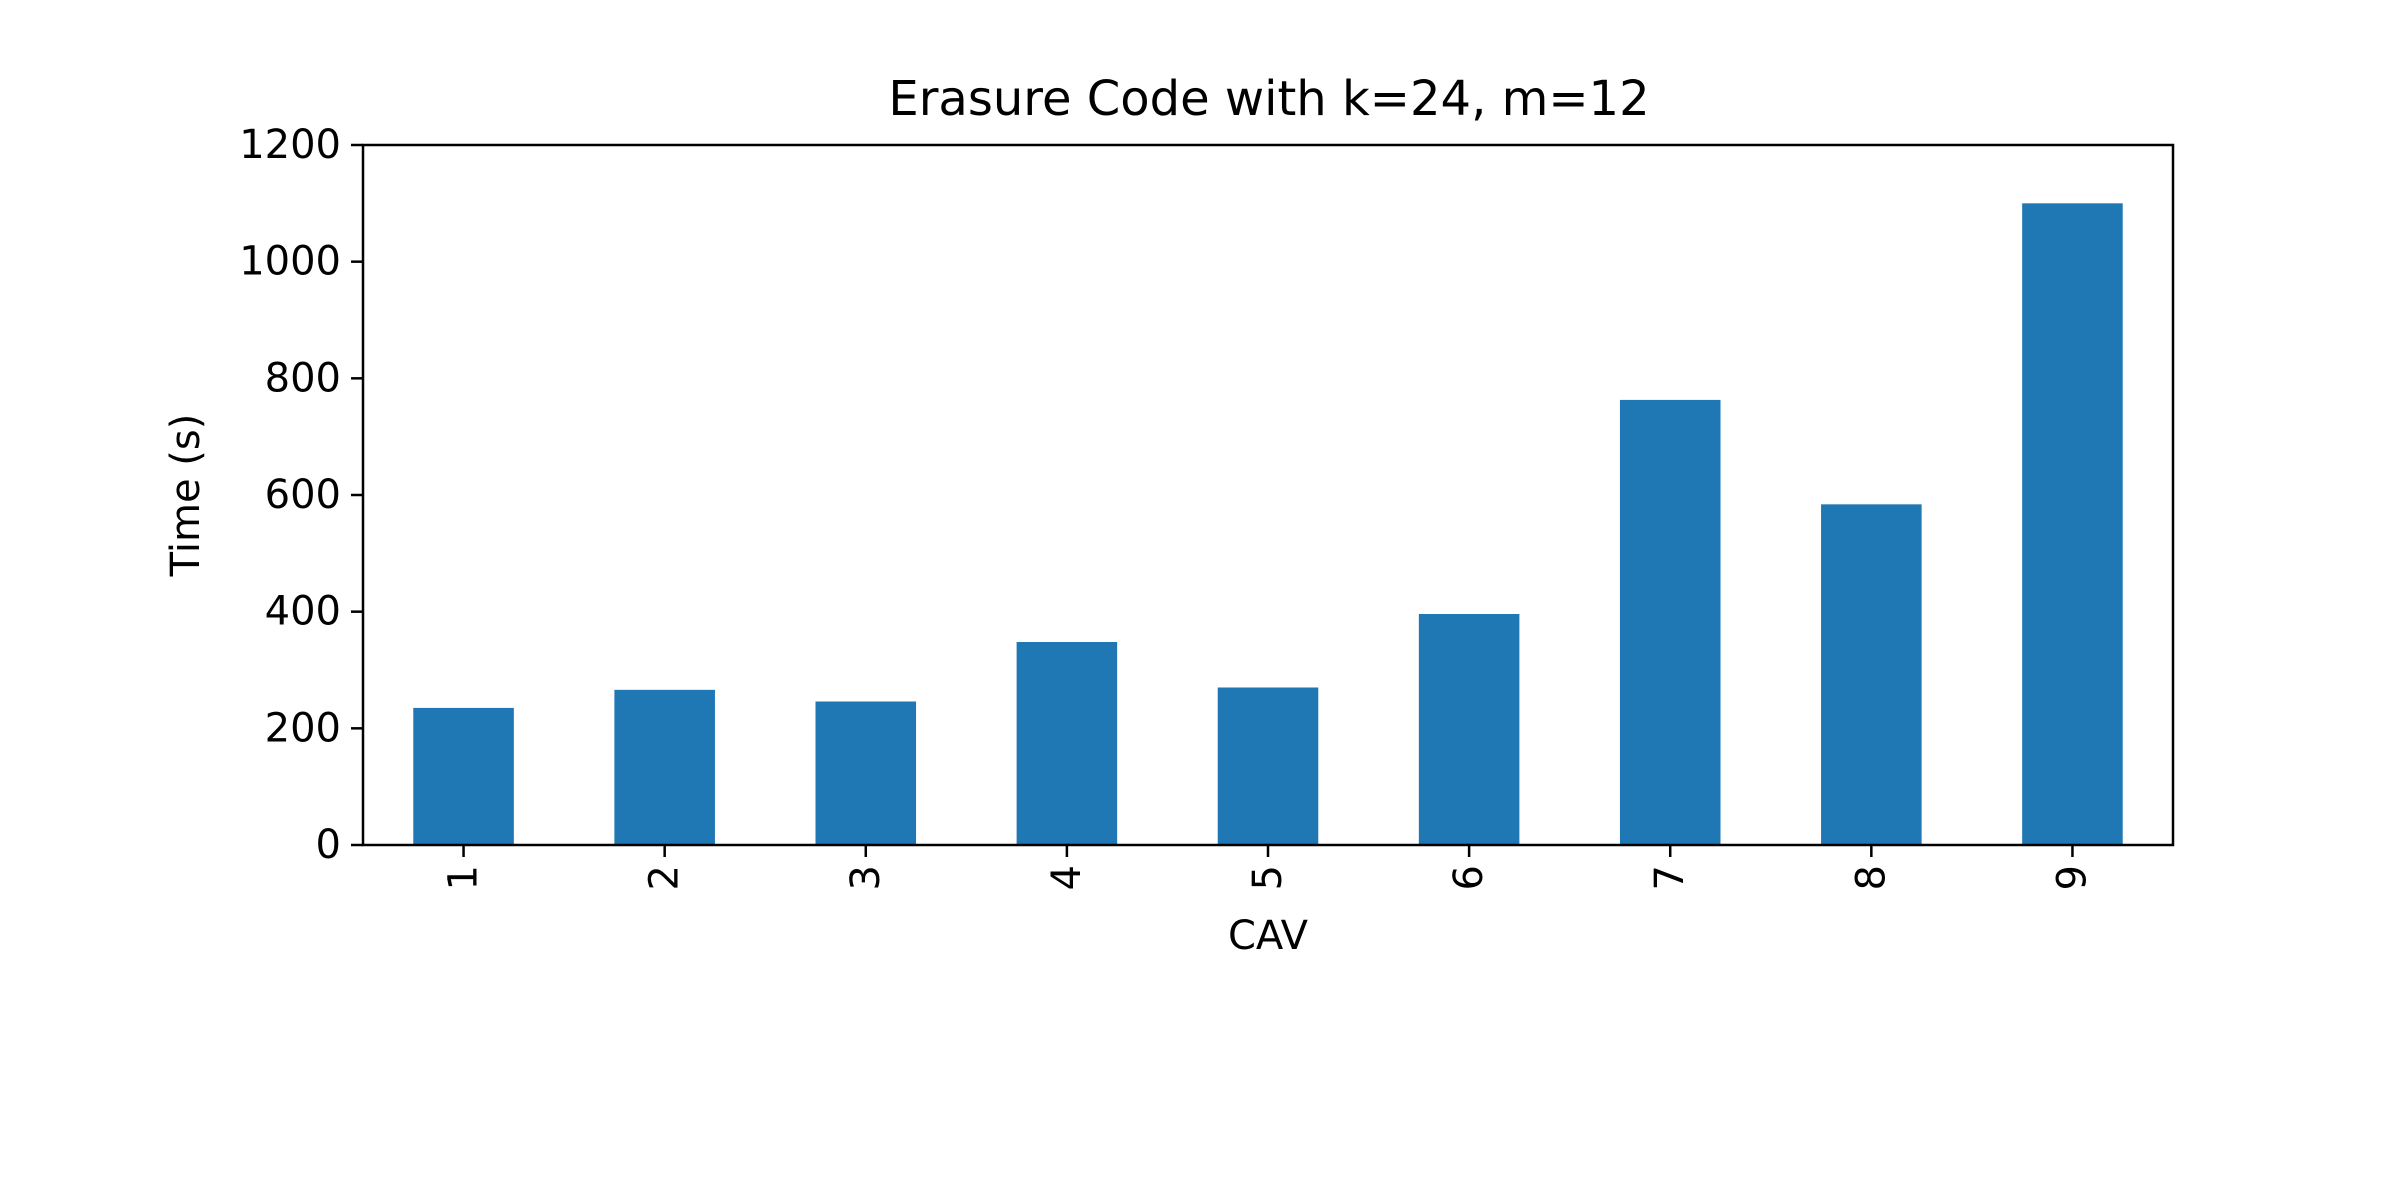  What do you see at coordinates (2072, 877) in the screenshot?
I see `x-tick-label: 9` at bounding box center [2072, 877].